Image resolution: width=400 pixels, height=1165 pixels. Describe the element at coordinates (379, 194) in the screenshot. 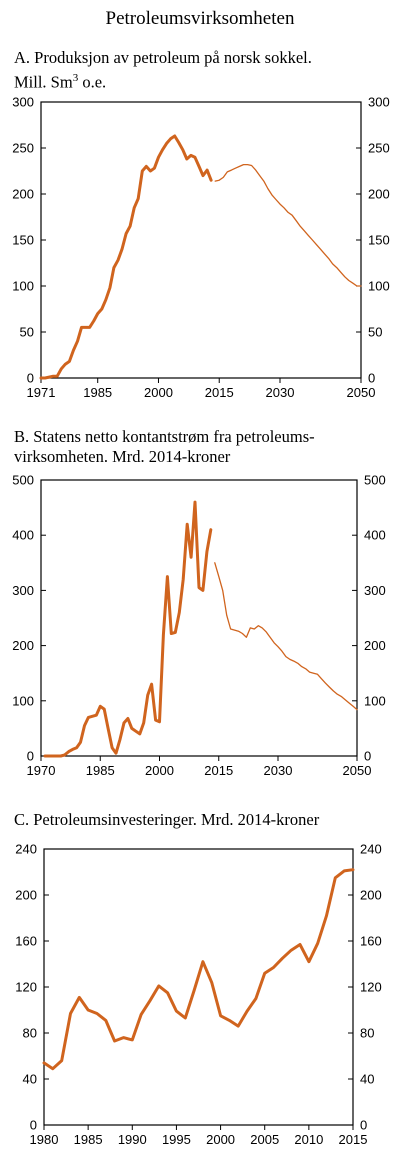

I see `chart-a-ytick-label-right: 200` at that location.